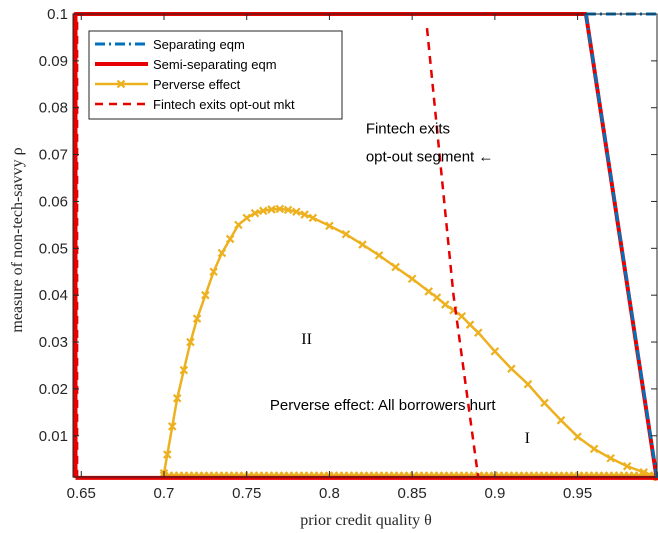  Describe the element at coordinates (577, 493) in the screenshot. I see `x-tick-label: 0.95` at that location.